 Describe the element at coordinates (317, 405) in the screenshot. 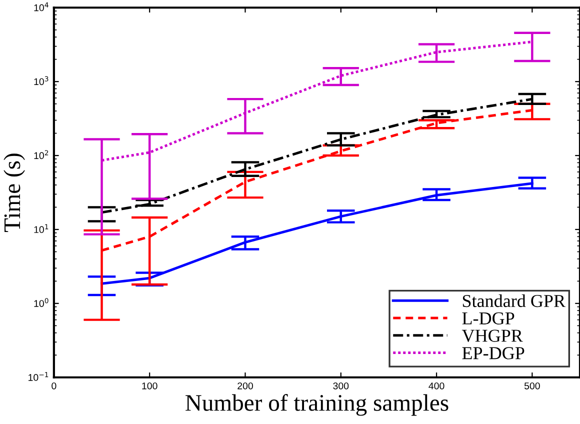

I see `x-axis-title: Number of training samples` at that location.